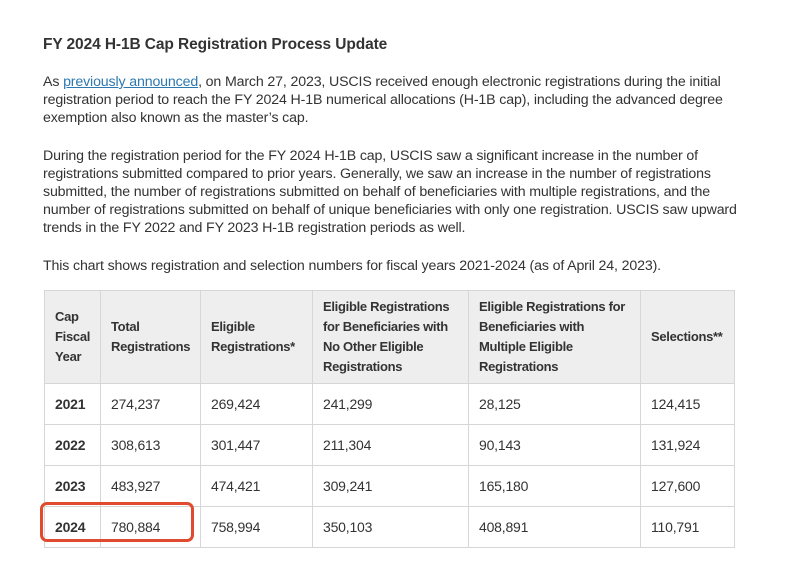  Describe the element at coordinates (256, 527) in the screenshot. I see `eligible-registrations-cell: 758,994` at that location.